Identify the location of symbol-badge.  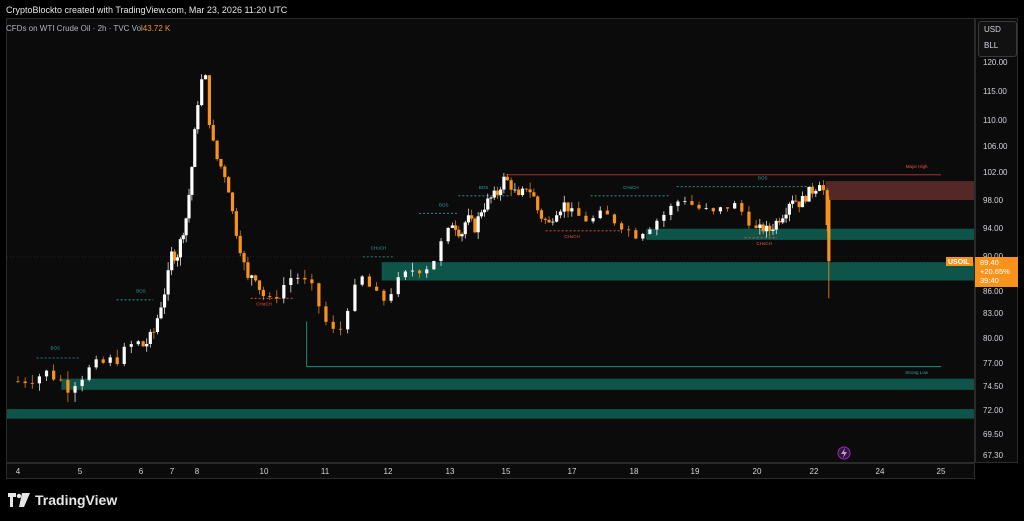
(959, 261).